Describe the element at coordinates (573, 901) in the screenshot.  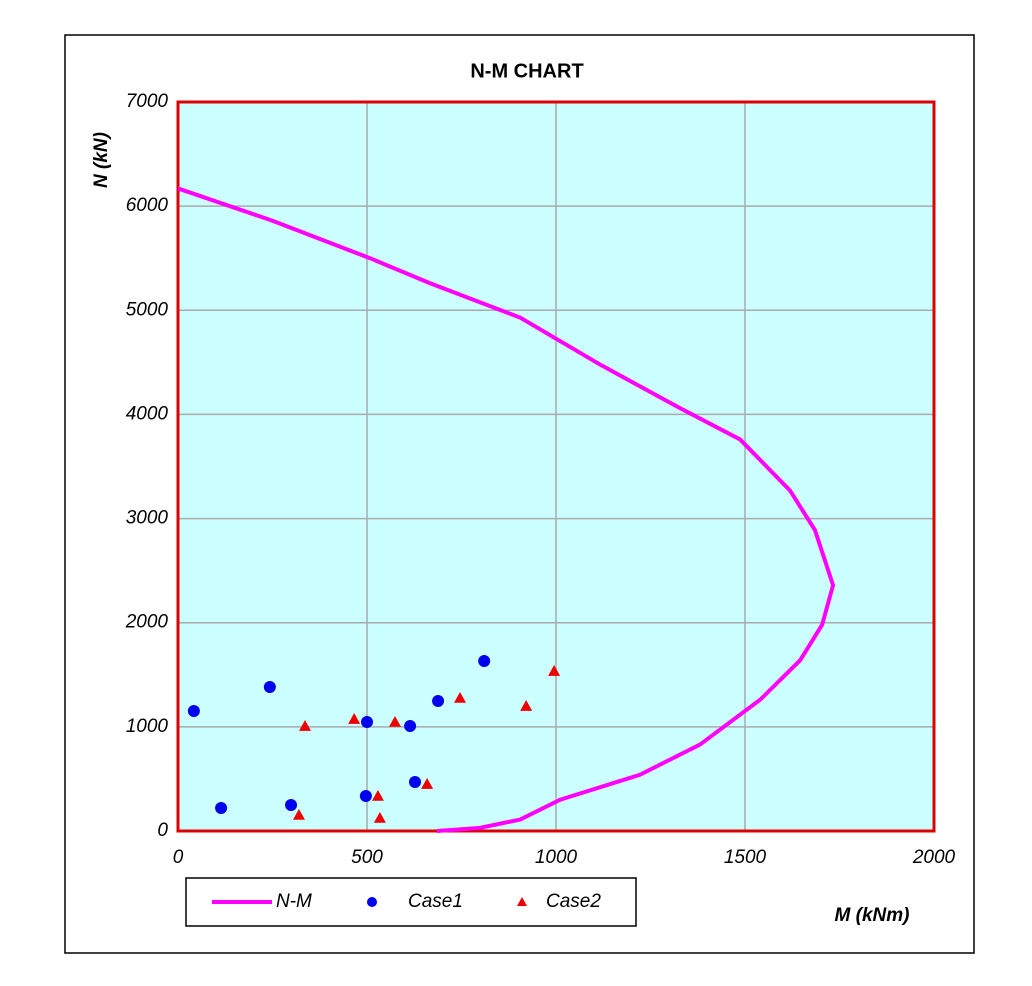
I see `legend-label: Case2` at that location.